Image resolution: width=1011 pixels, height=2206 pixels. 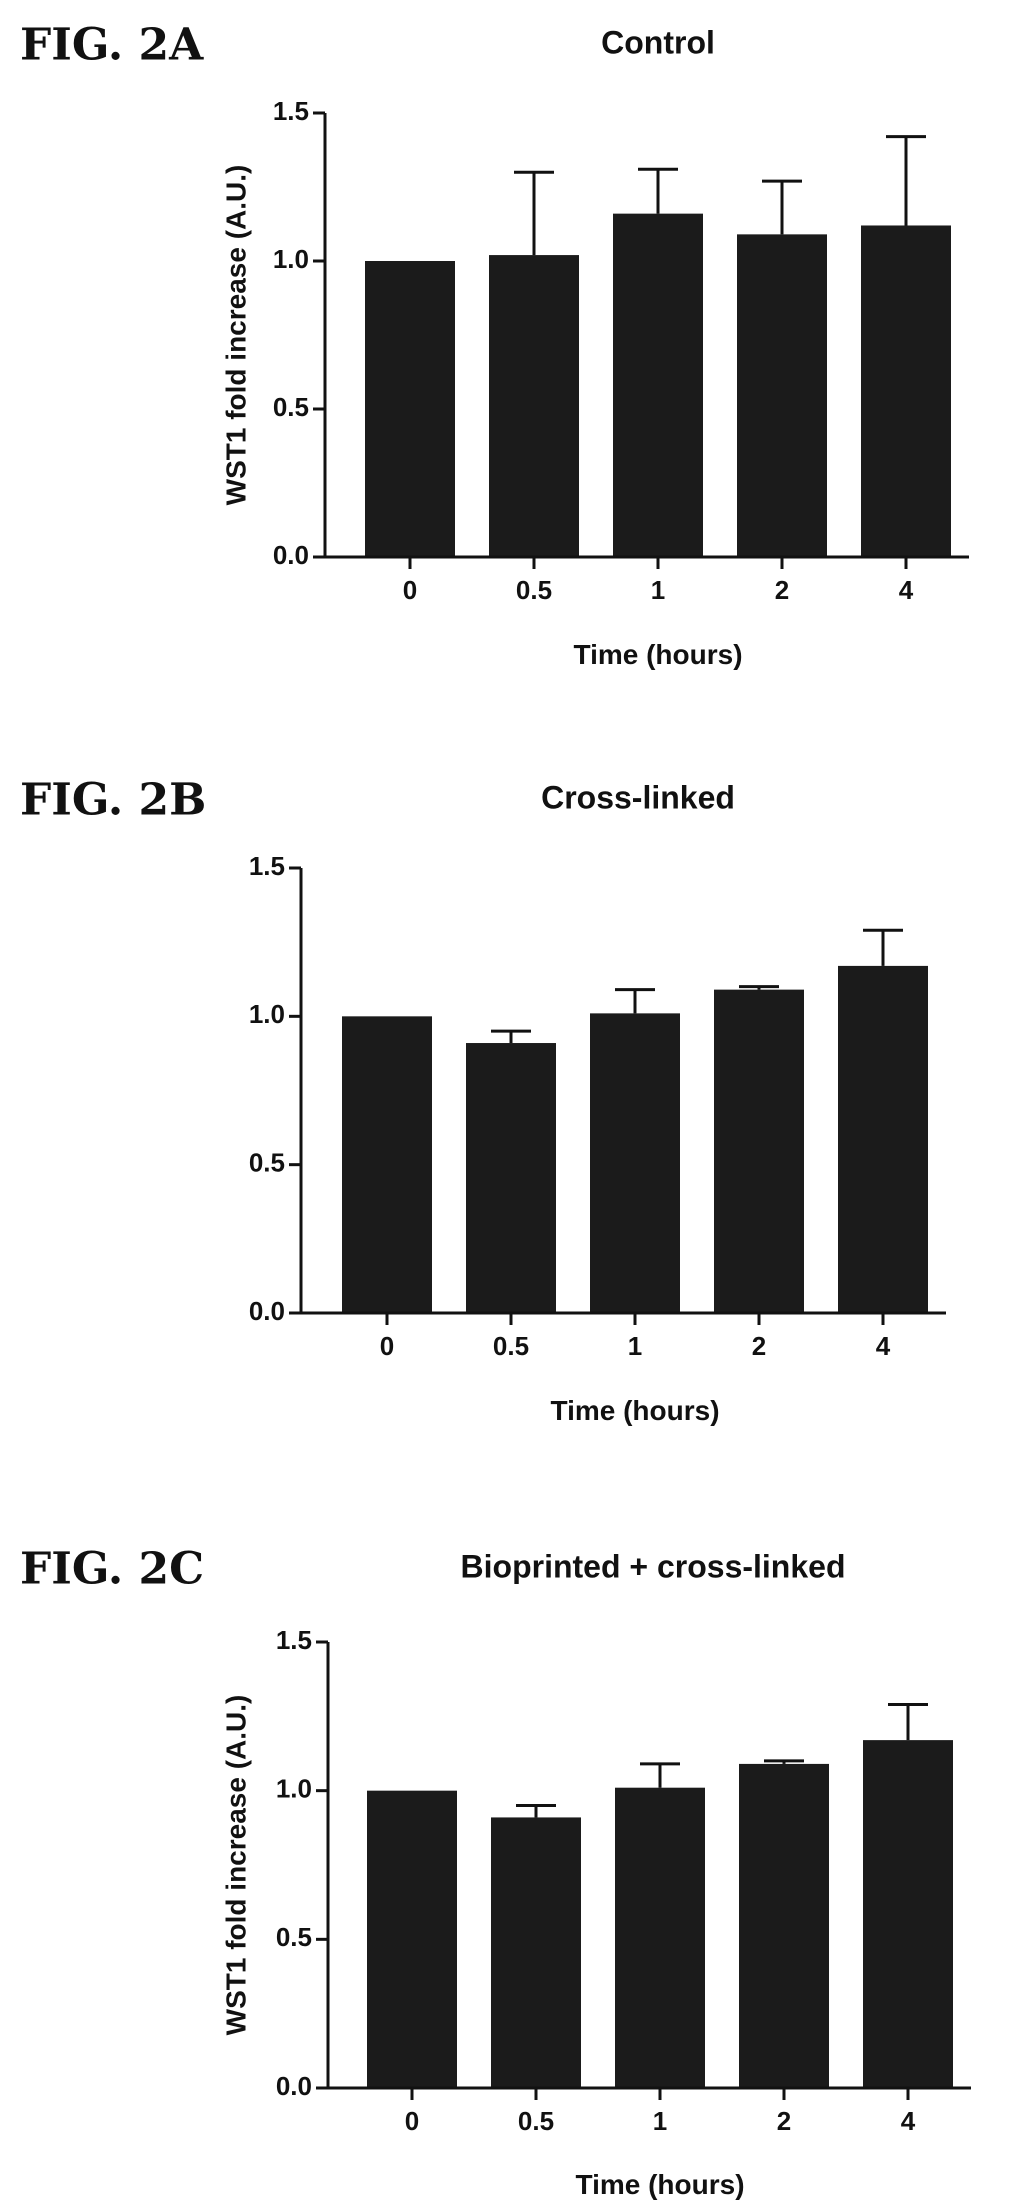 What do you see at coordinates (112, 45) in the screenshot?
I see `figure-label: FIG. 2A` at bounding box center [112, 45].